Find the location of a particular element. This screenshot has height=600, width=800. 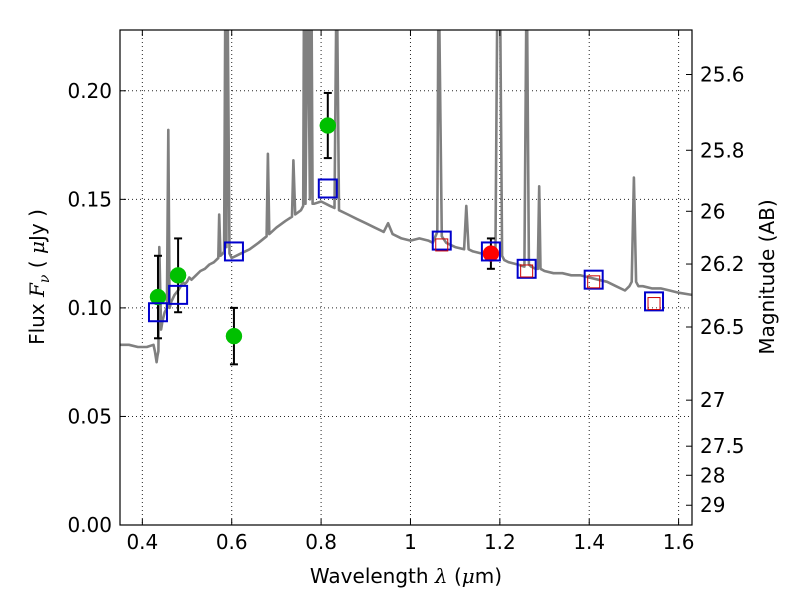

y-tick-label: 0.15 is located at coordinates (89, 199).